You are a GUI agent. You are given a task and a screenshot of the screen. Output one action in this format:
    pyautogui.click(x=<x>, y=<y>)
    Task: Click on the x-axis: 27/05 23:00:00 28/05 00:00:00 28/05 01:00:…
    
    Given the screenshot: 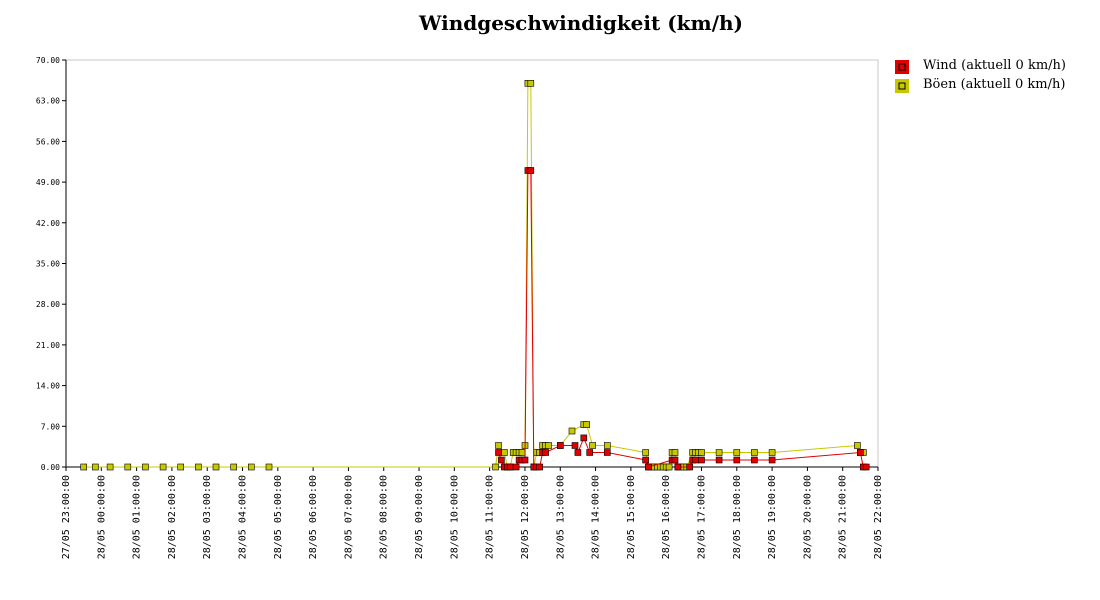 What is the action you would take?
    pyautogui.click(x=472, y=512)
    